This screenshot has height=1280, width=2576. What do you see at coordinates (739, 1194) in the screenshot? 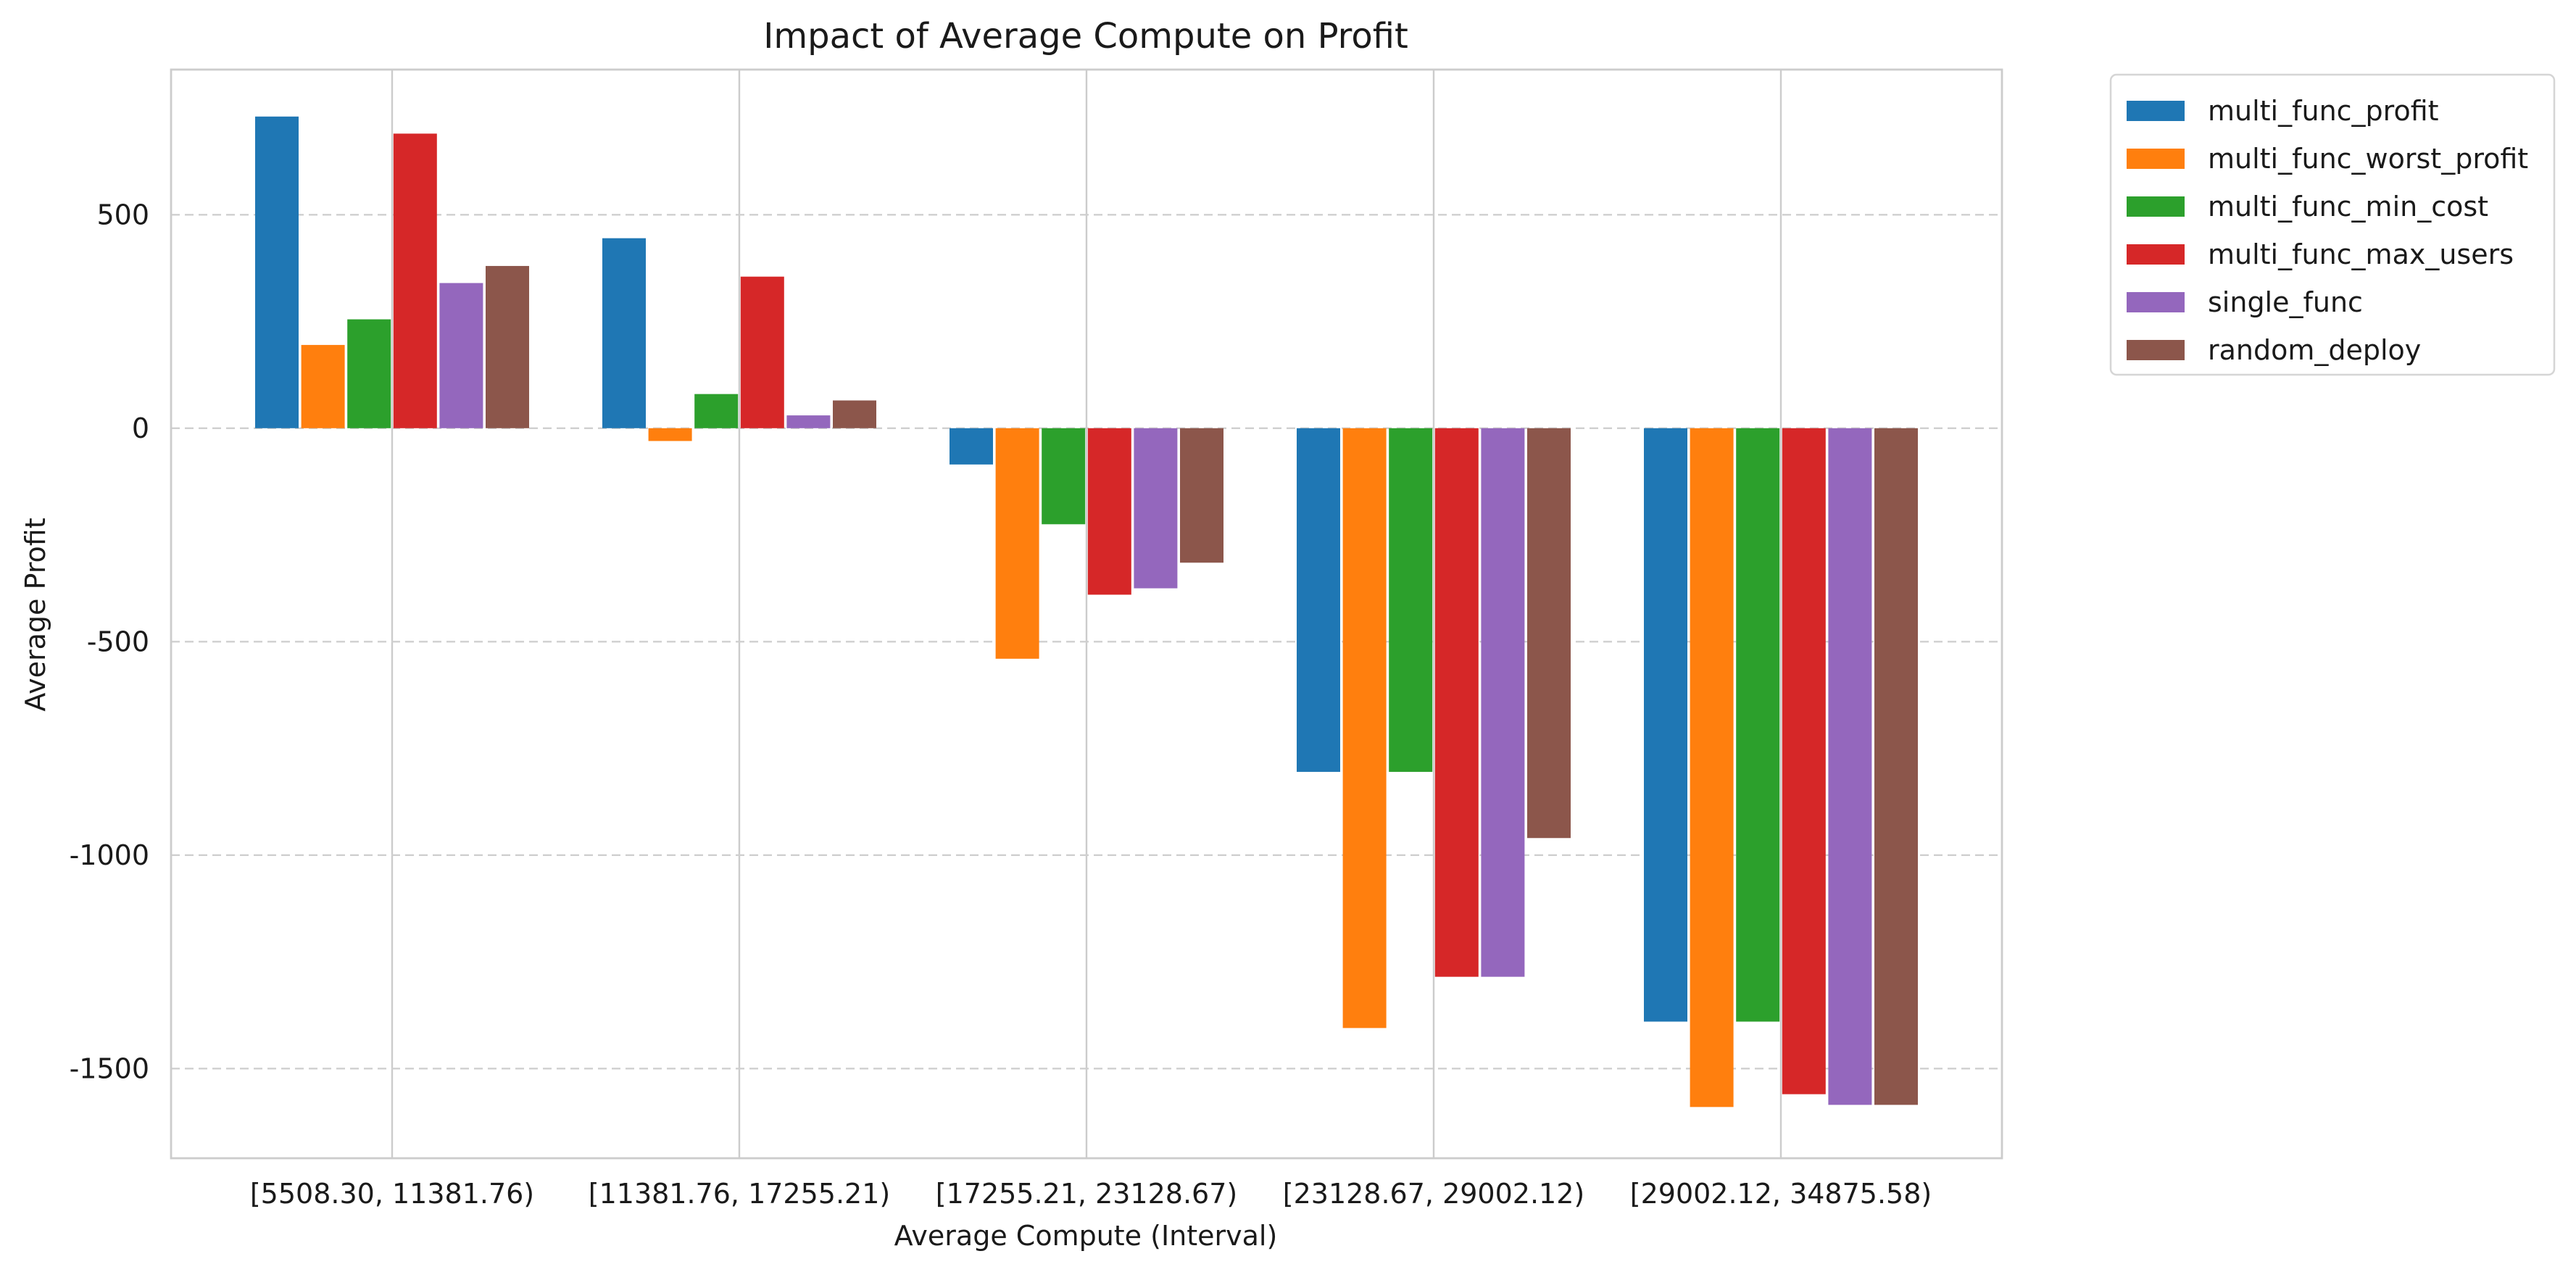
I see `x-tick-label: [11381.76, 17255.21)` at bounding box center [739, 1194].